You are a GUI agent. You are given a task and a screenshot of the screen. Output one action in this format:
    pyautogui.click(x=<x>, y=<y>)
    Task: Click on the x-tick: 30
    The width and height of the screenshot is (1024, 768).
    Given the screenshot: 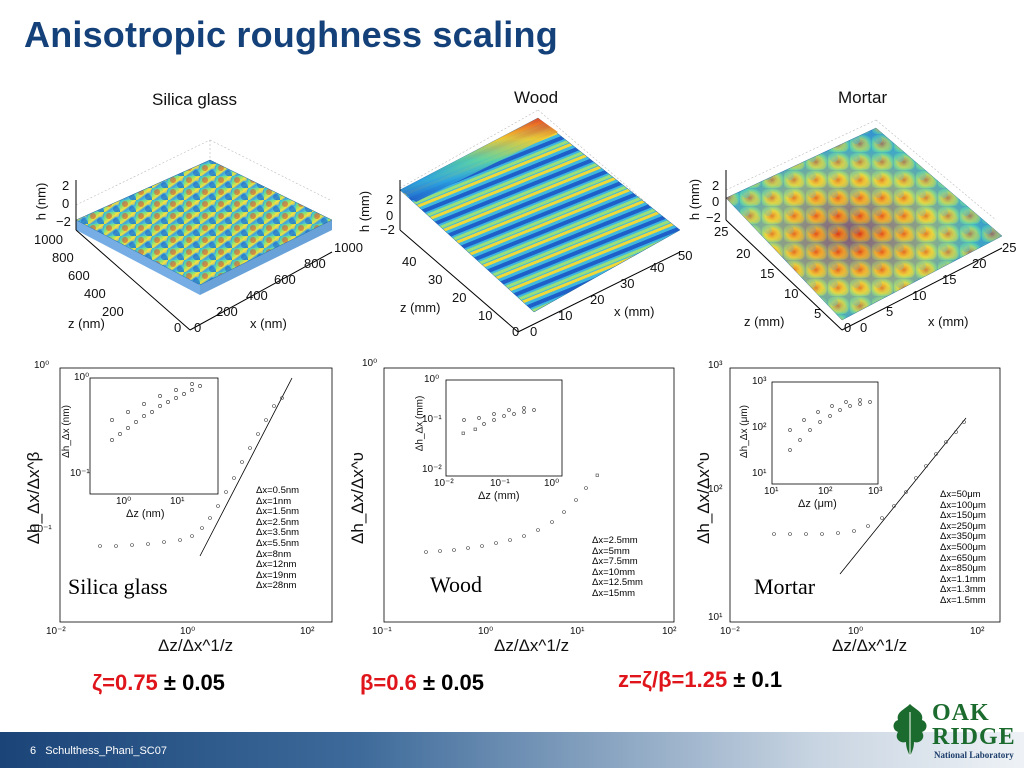 What is the action you would take?
    pyautogui.click(x=627, y=283)
    